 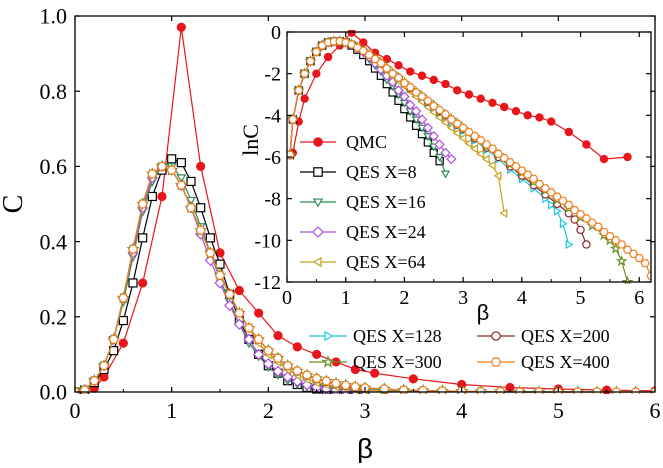 I want to click on x-tick-label: 3, so click(x=463, y=298).